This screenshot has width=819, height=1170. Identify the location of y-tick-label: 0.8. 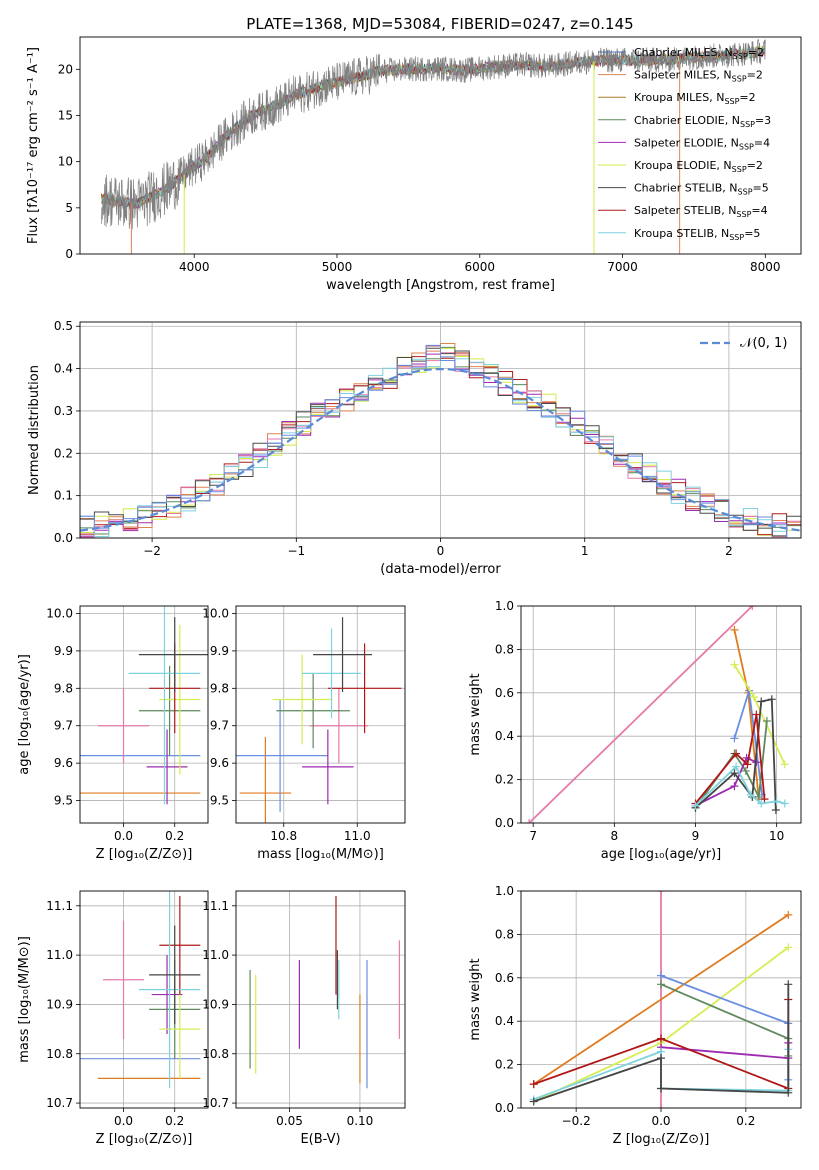
(504, 934).